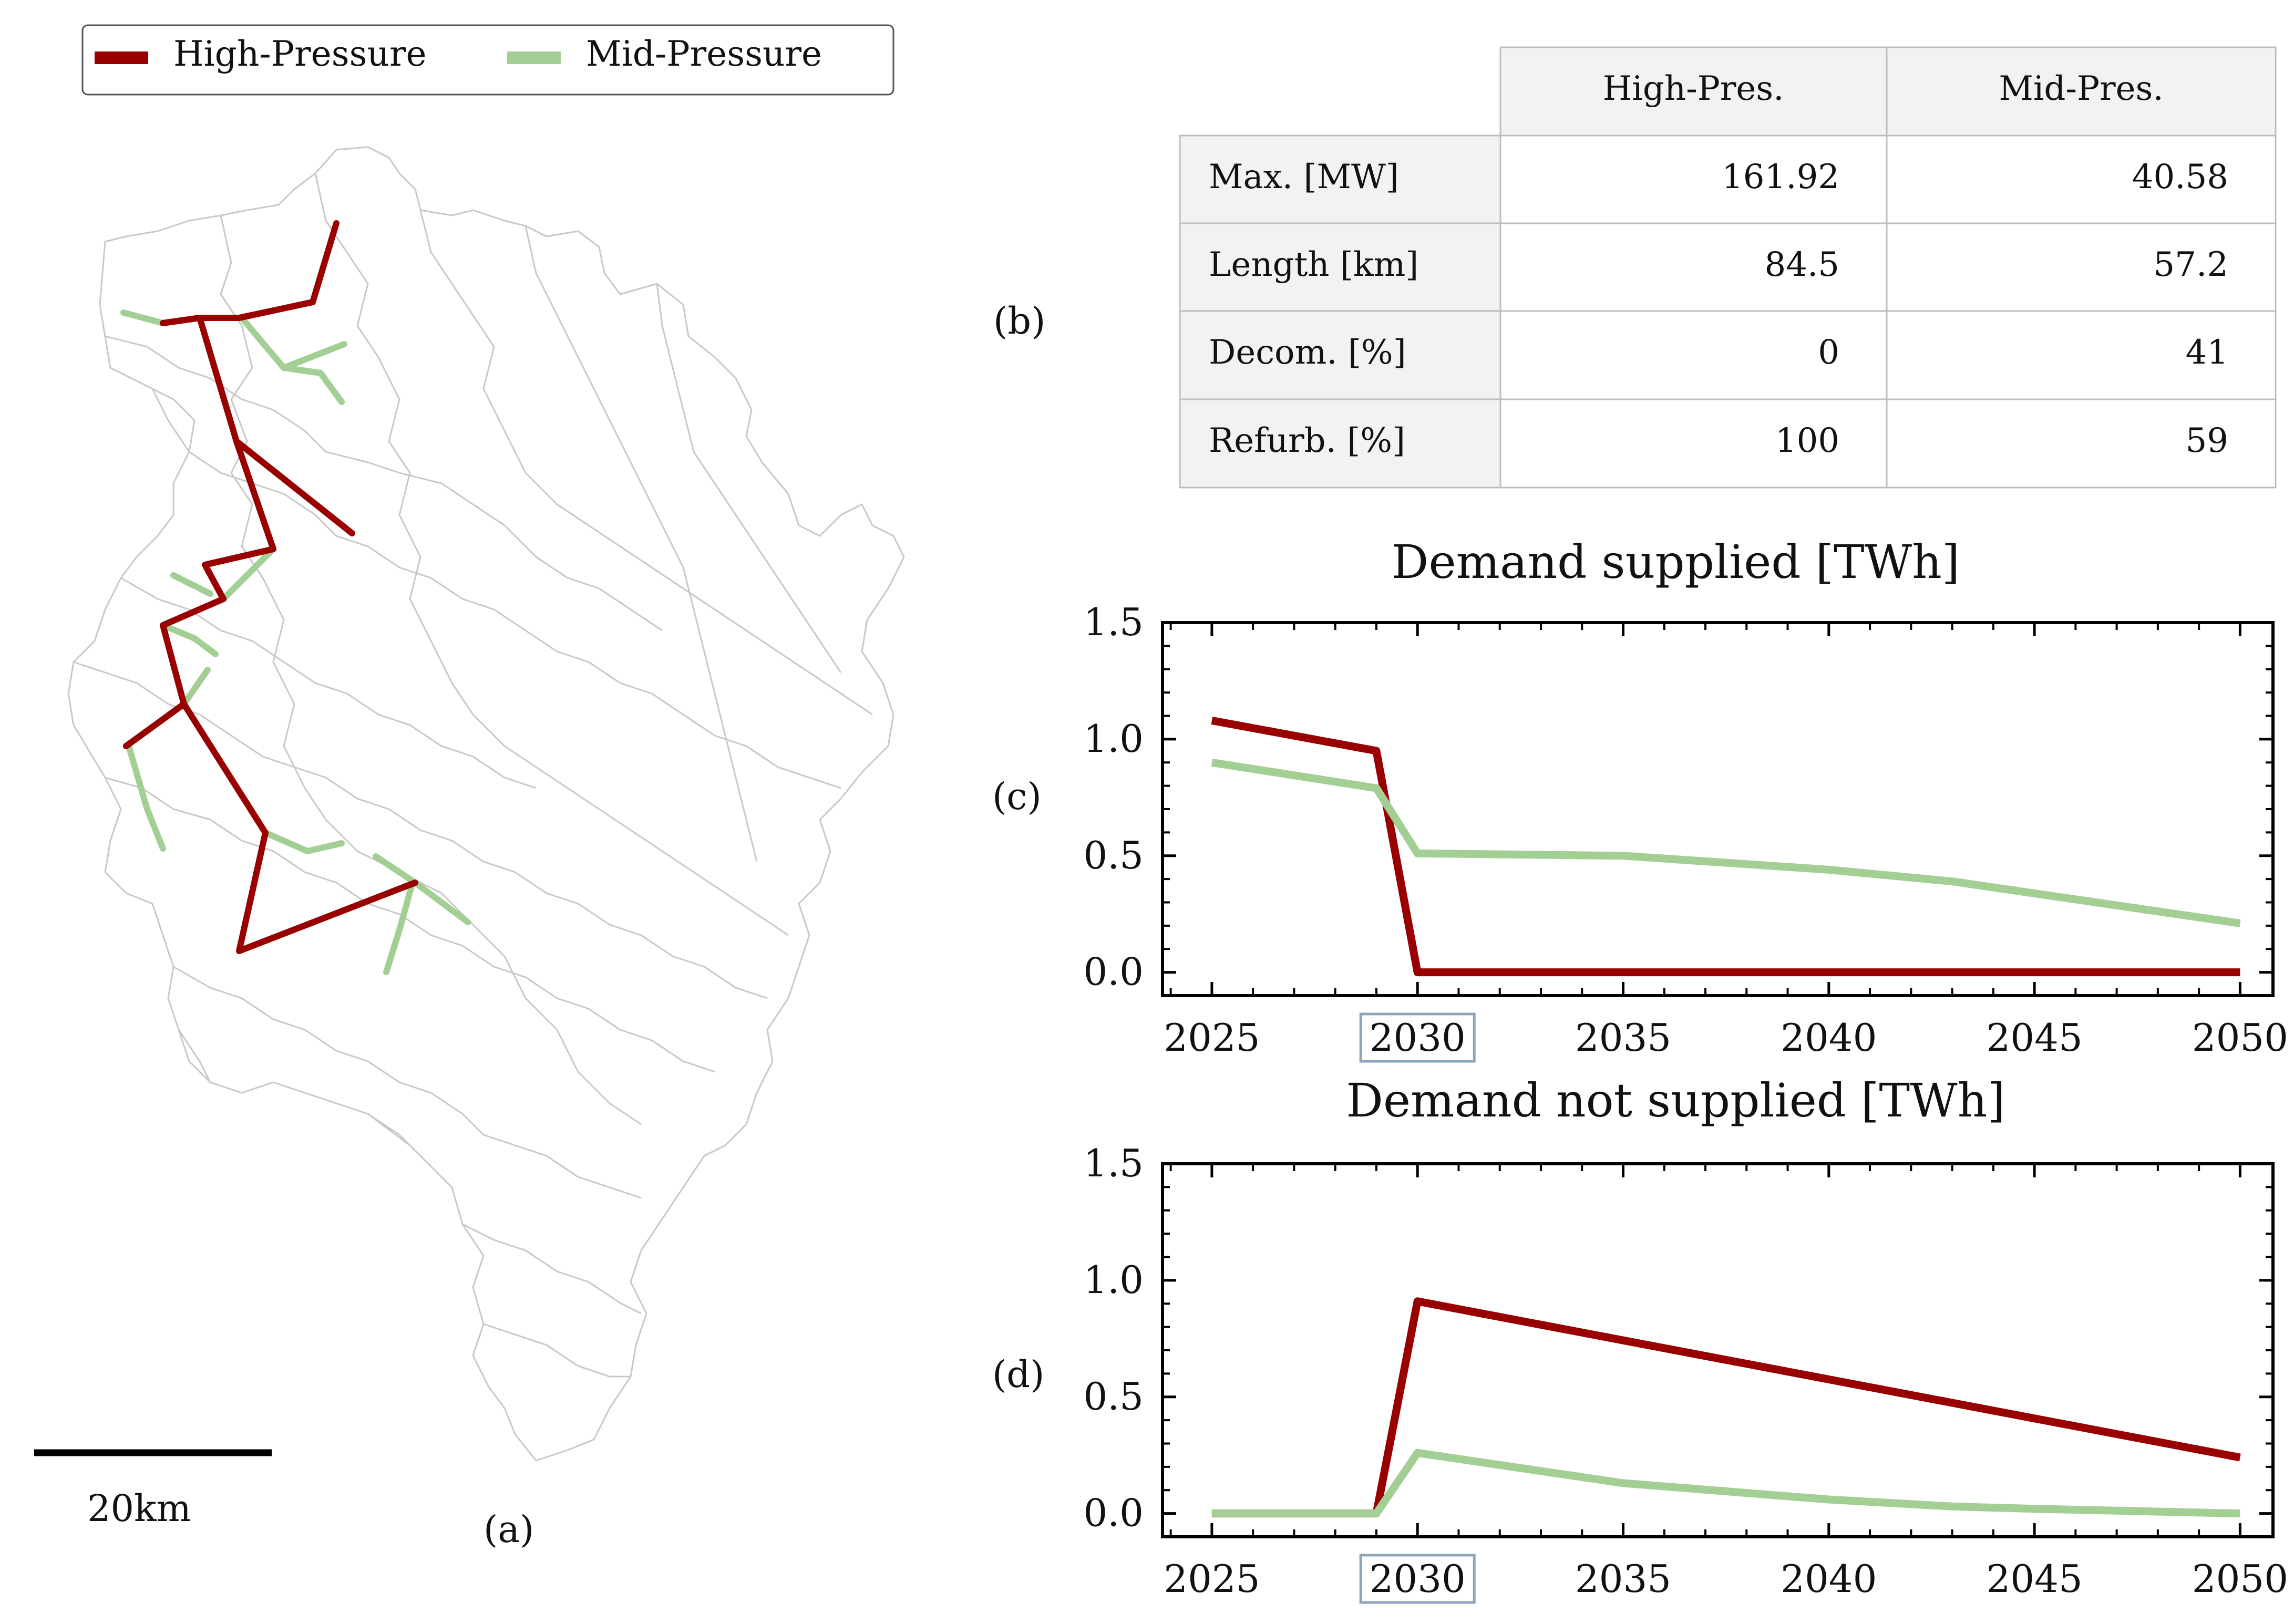 The width and height of the screenshot is (2294, 1624). What do you see at coordinates (1888, 92) in the screenshot?
I see `table-header-bg` at bounding box center [1888, 92].